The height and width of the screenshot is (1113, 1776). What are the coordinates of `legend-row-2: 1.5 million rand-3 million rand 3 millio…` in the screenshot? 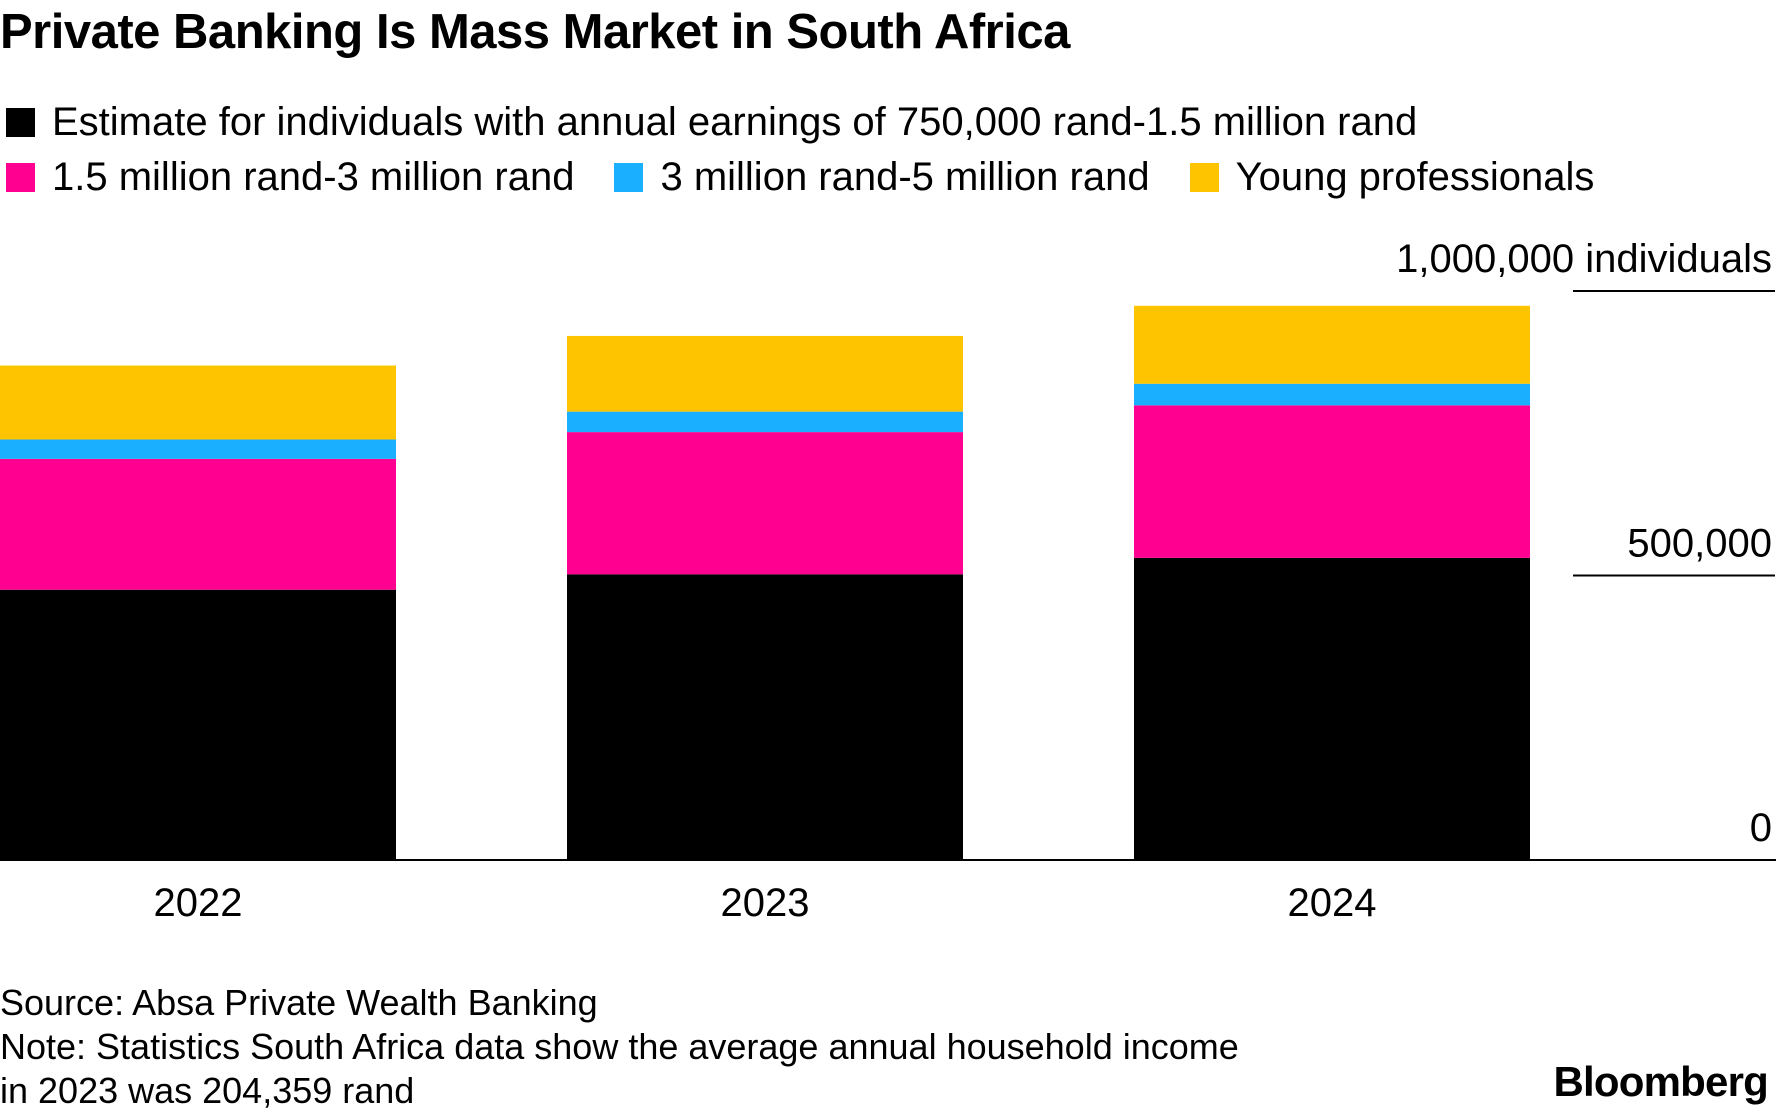 It's located at (797, 177).